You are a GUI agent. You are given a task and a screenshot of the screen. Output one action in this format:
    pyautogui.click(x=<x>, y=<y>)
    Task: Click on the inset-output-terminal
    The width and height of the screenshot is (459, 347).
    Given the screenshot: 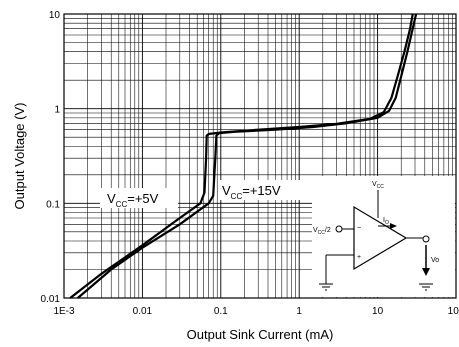 What is the action you would take?
    pyautogui.click(x=426, y=239)
    